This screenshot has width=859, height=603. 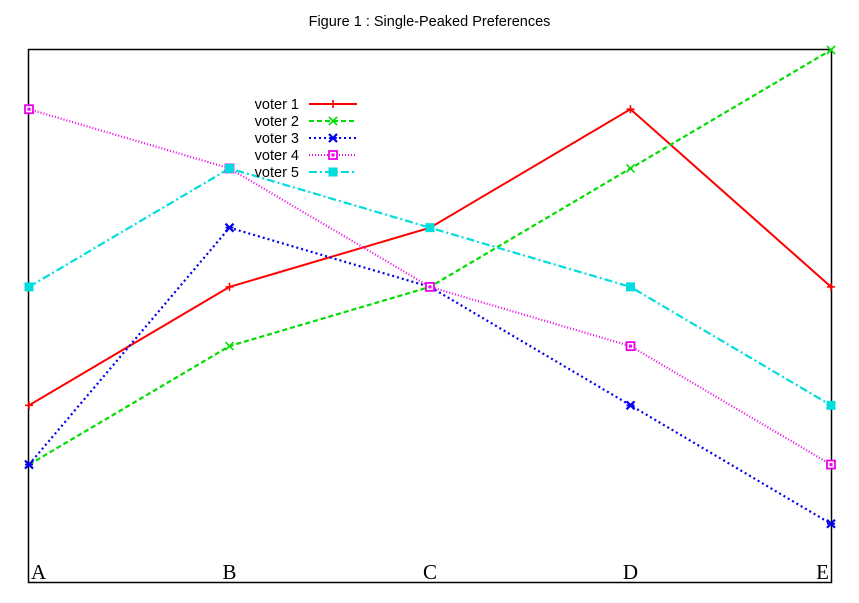 What do you see at coordinates (630, 405) in the screenshot?
I see `series-3-point-D` at bounding box center [630, 405].